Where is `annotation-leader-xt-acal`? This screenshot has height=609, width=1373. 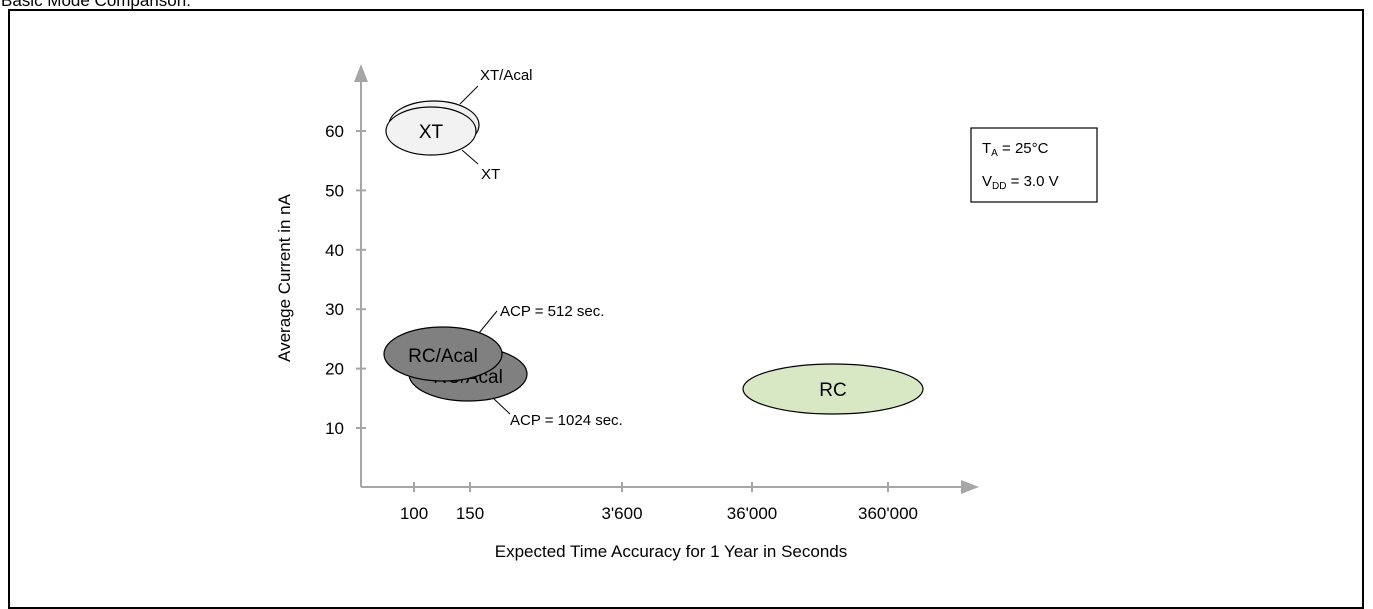 annotation-leader-xt-acal is located at coordinates (469, 95).